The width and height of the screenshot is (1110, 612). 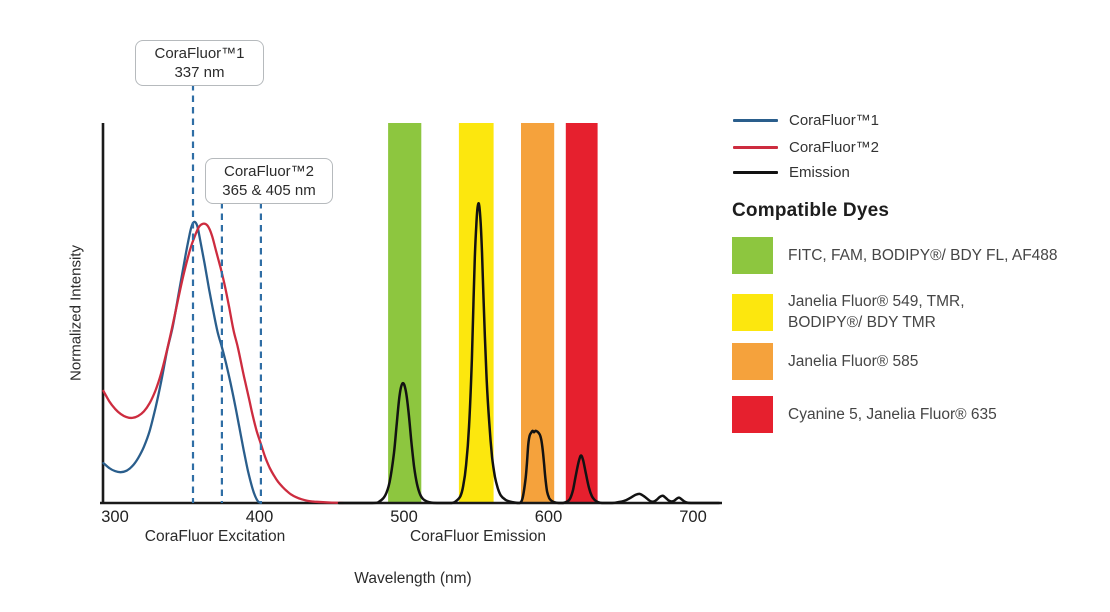 I want to click on dye-label: Cyanine 5, Janelia Fluor® 635, so click(x=892, y=414).